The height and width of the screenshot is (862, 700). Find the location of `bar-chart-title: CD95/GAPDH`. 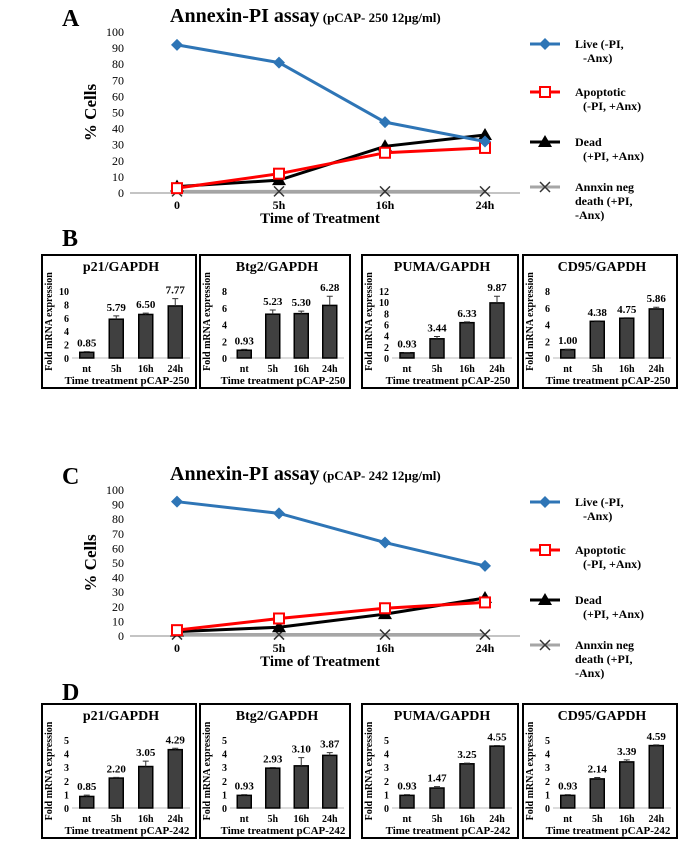

bar-chart-title: CD95/GAPDH is located at coordinates (602, 716).